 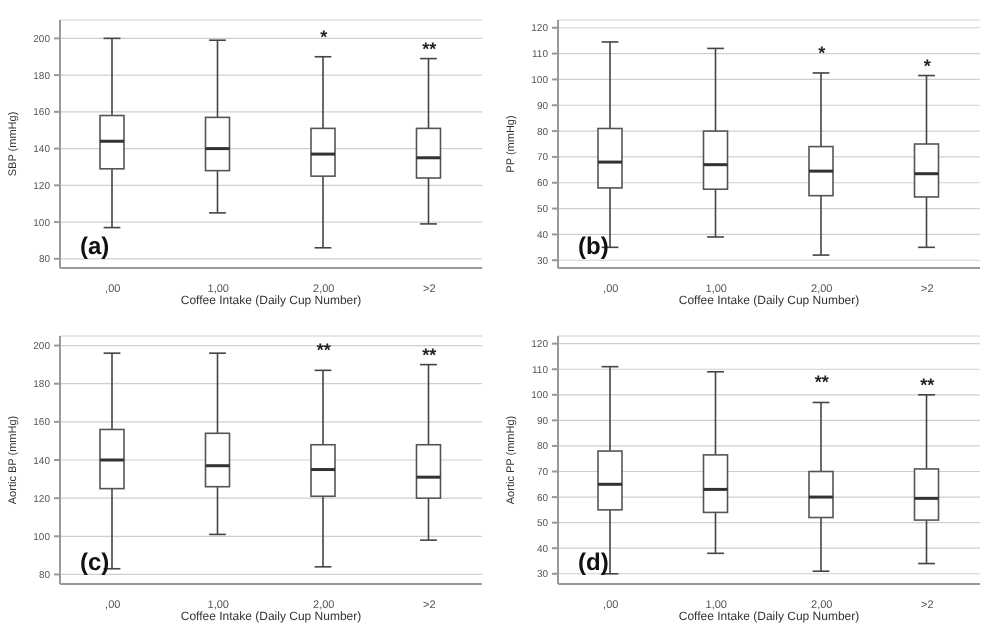 What do you see at coordinates (593, 562) in the screenshot?
I see `annotation: (d)` at bounding box center [593, 562].